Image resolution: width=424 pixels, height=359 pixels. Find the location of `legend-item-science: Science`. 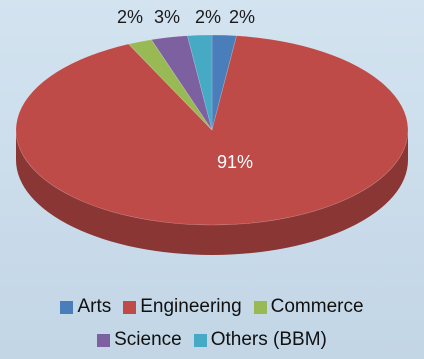

legend-item-science: Science is located at coordinates (139, 340).